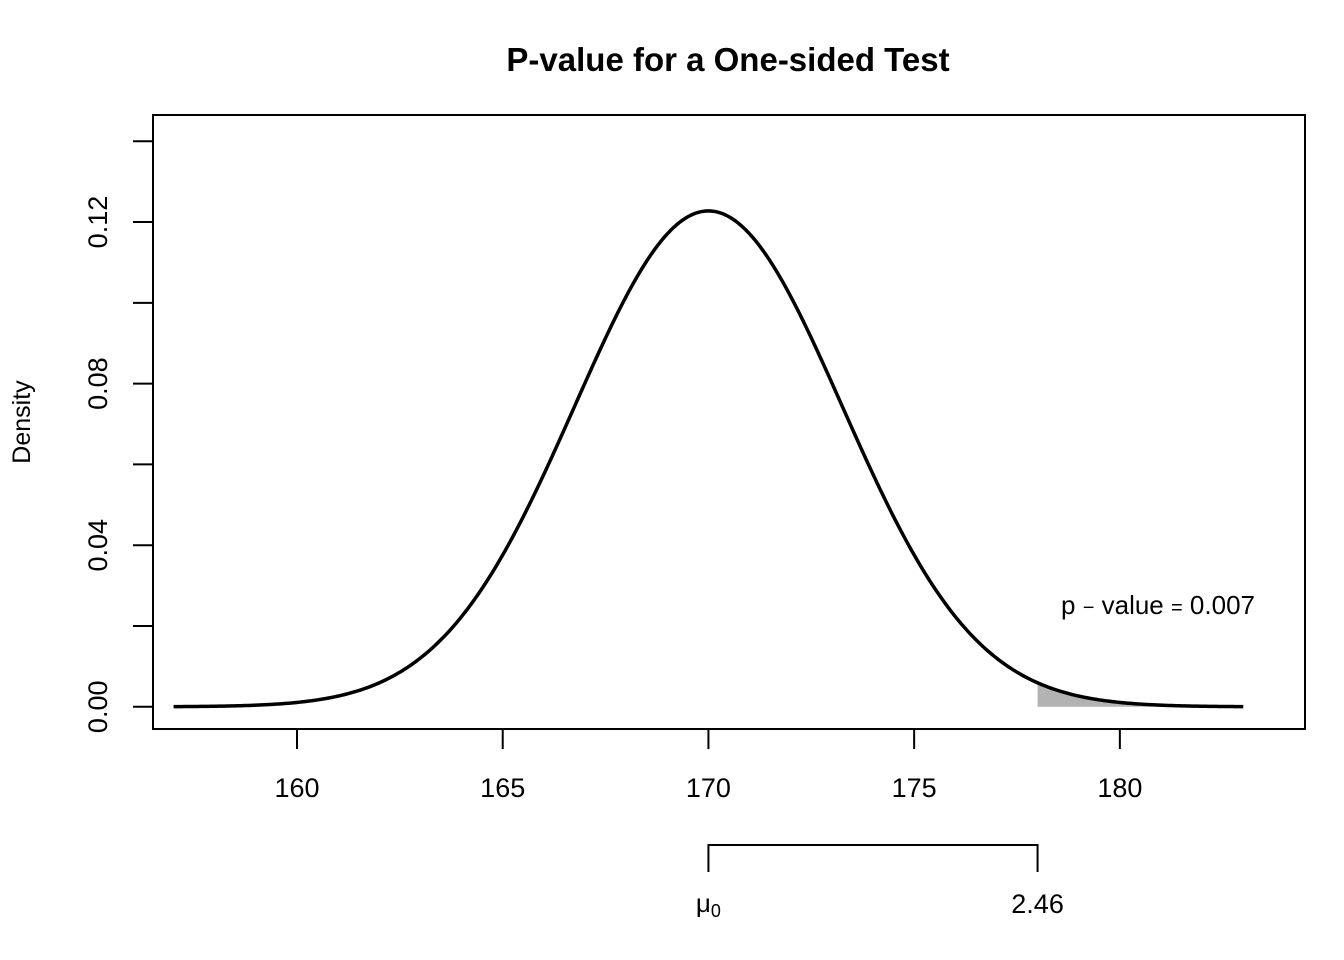 The image size is (1344, 960). I want to click on test-statistic-label: 2.46, so click(1037, 904).